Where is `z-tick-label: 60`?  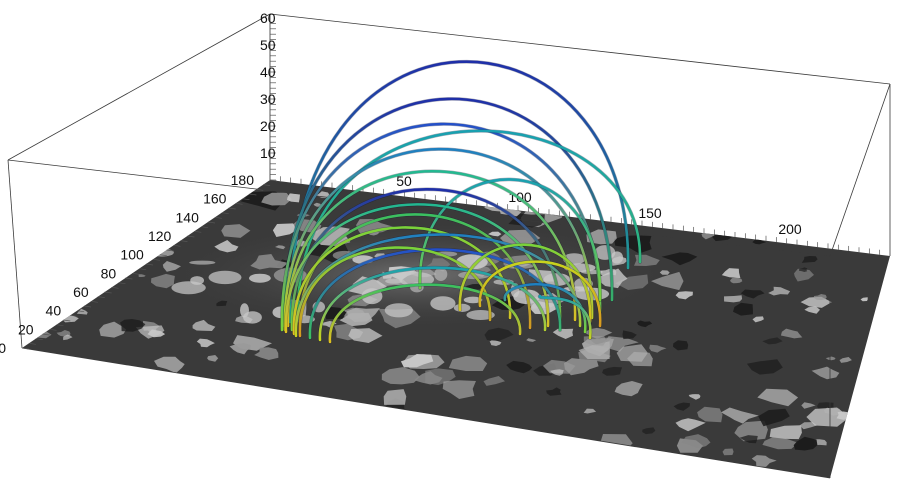 z-tick-label: 60 is located at coordinates (268, 18).